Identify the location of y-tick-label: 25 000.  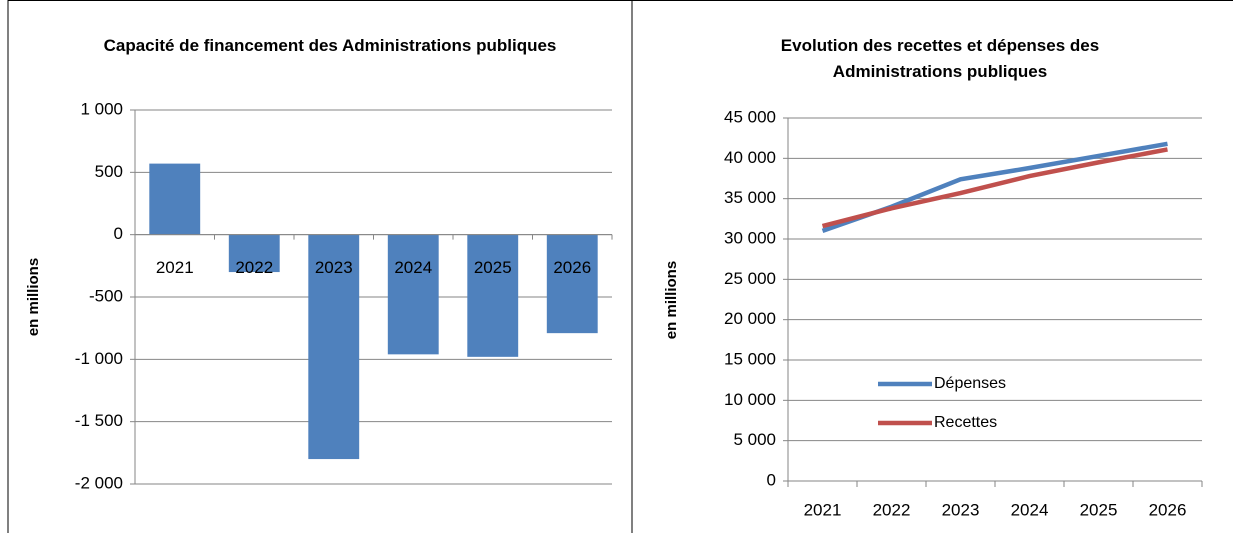
(750, 278).